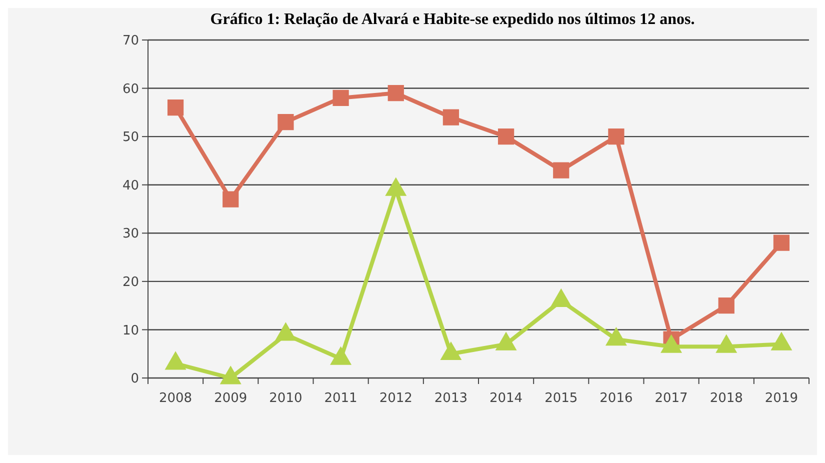  Describe the element at coordinates (285, 398) in the screenshot. I see `x-tick-label: 2010` at that location.